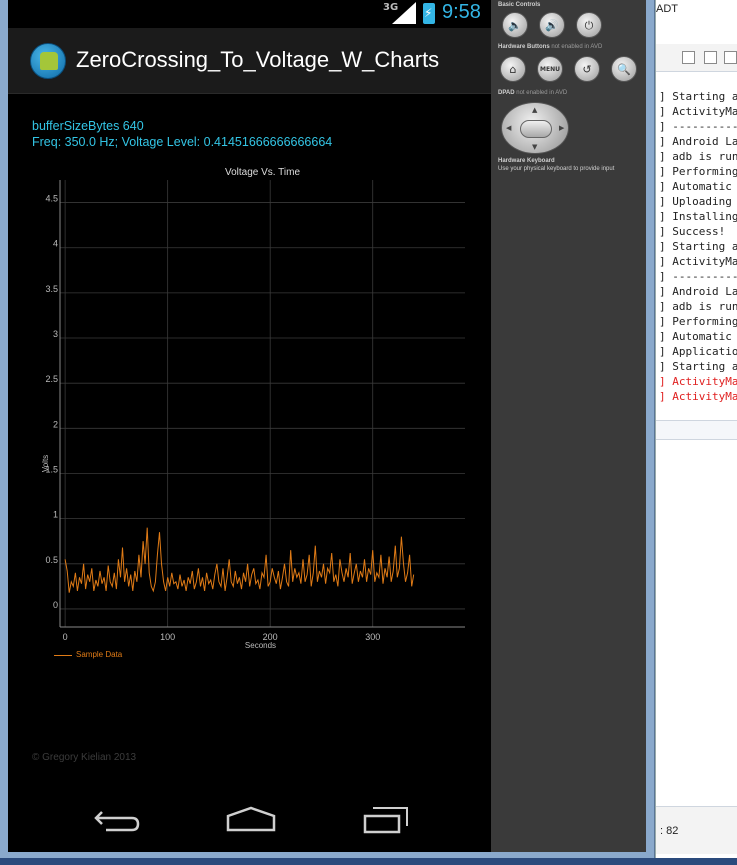  Describe the element at coordinates (519, 5) in the screenshot. I see `basic-controls-heading: Basic Controls` at that location.